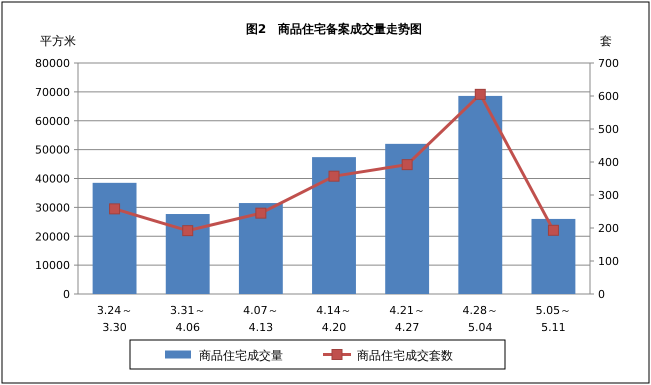 Image resolution: width=651 pixels, height=385 pixels. I want to click on y2-axis-title: 套, so click(606, 41).